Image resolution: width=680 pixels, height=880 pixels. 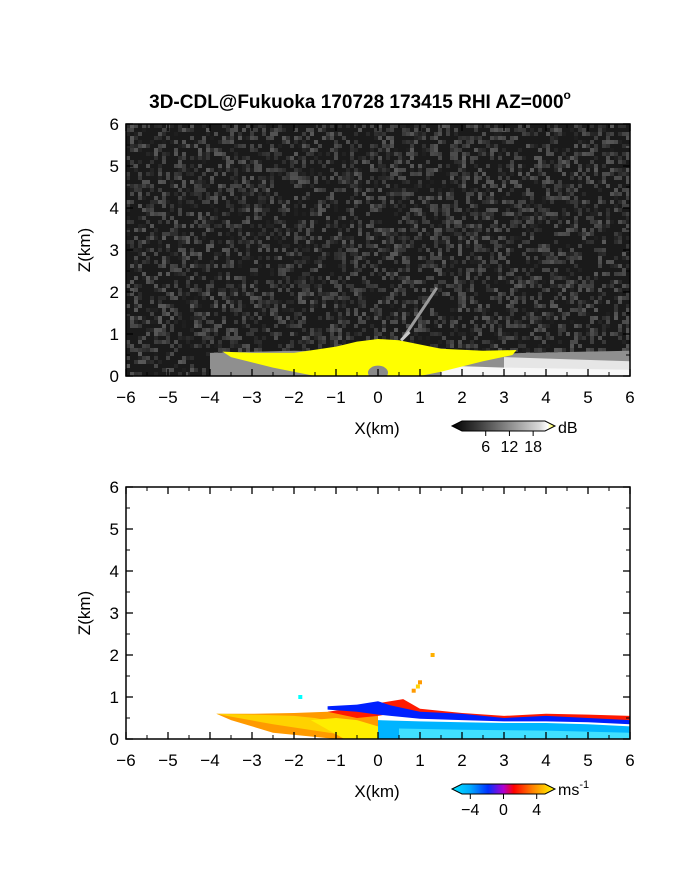 I want to click on title-superscript: o, so click(x=567, y=95).